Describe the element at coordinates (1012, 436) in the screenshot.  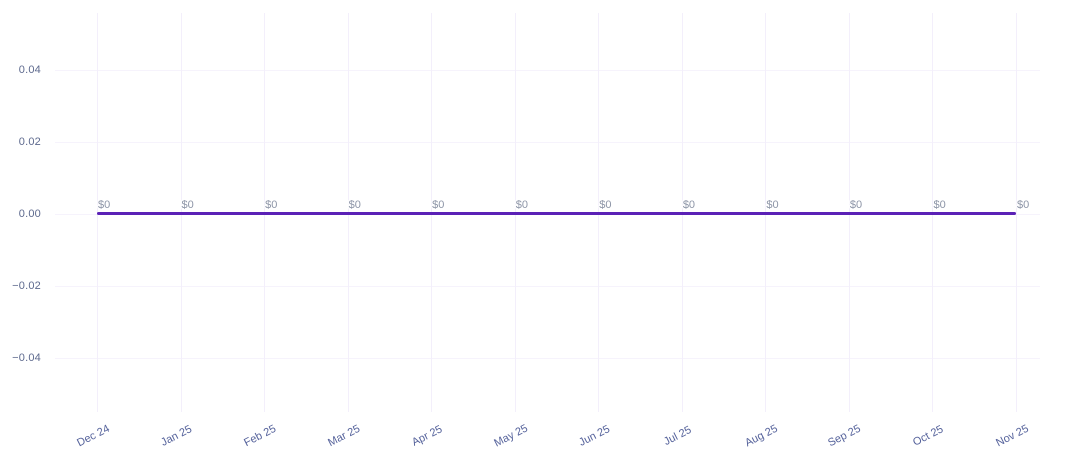
I see `x-axis-tick-text: Nov 25` at that location.